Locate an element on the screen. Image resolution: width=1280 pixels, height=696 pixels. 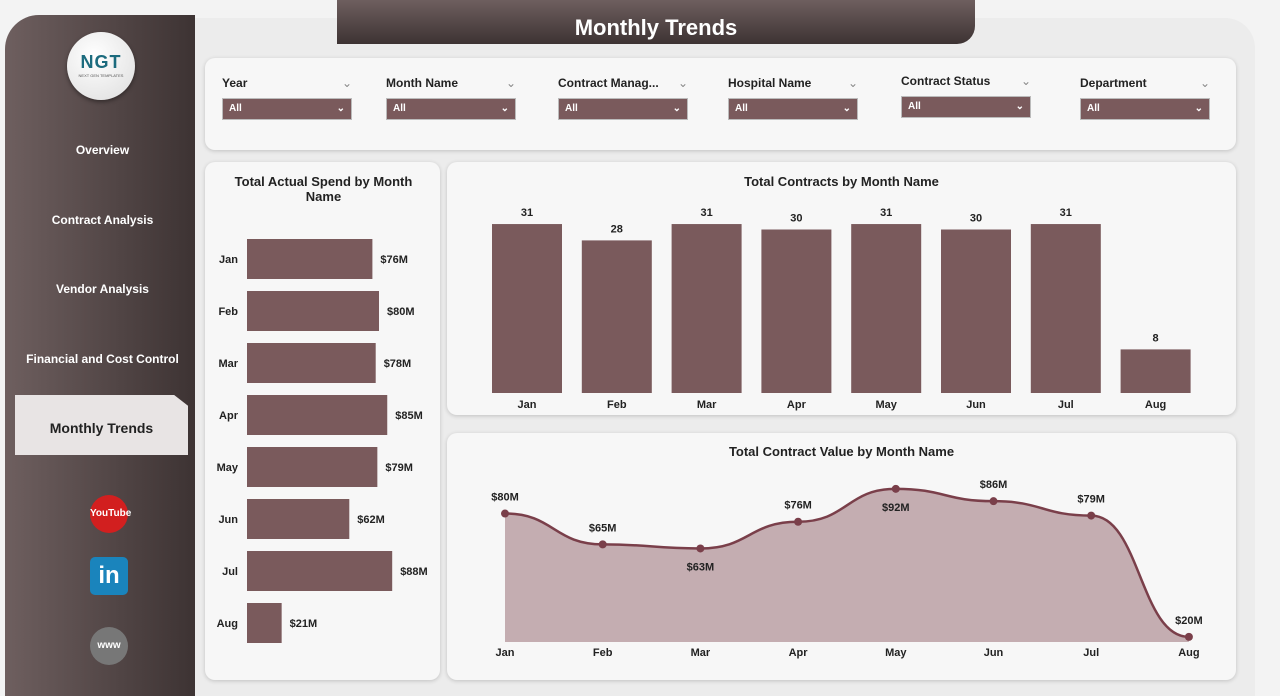
filter-year: Year ⌄ All ⌄ is located at coordinates (287, 98).